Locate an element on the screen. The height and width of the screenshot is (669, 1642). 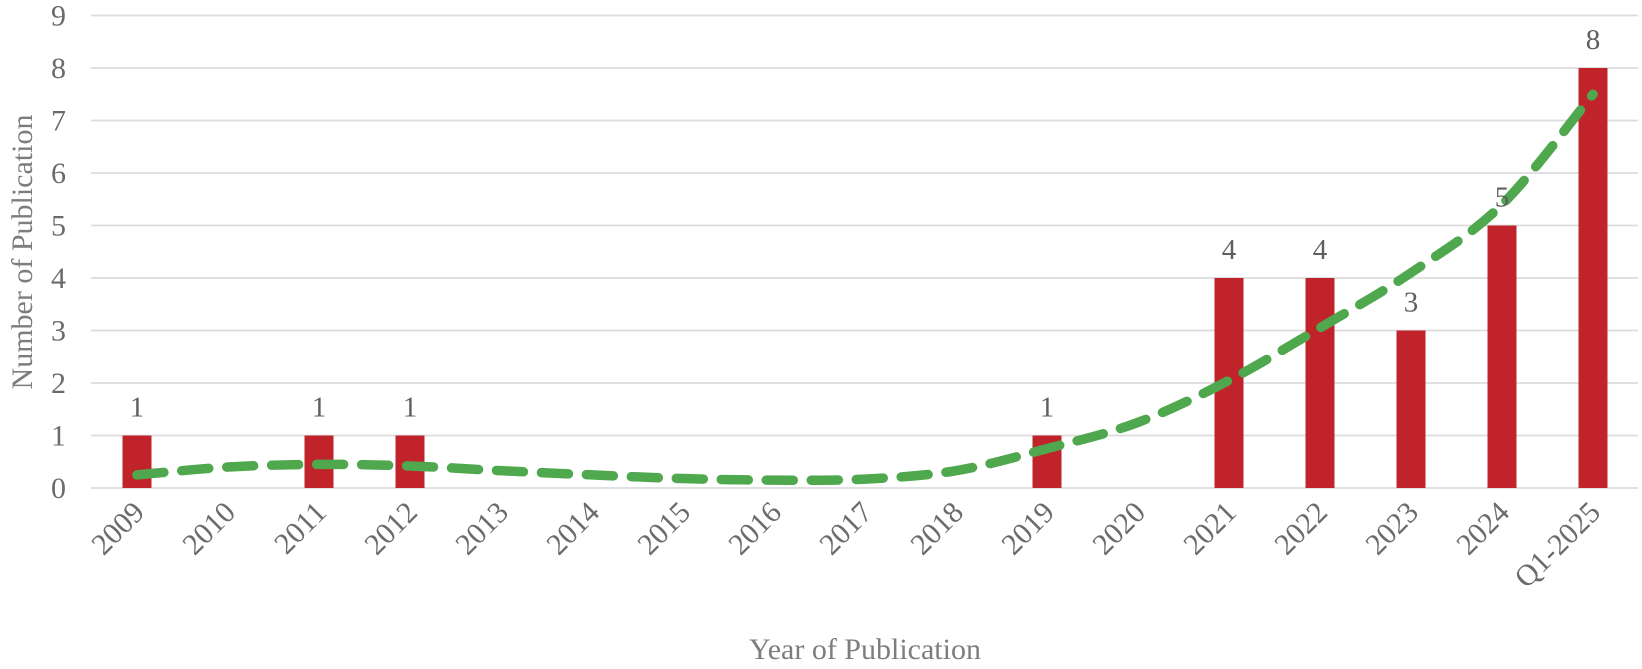
x-tick-2020: 2020 is located at coordinates (1119, 529).